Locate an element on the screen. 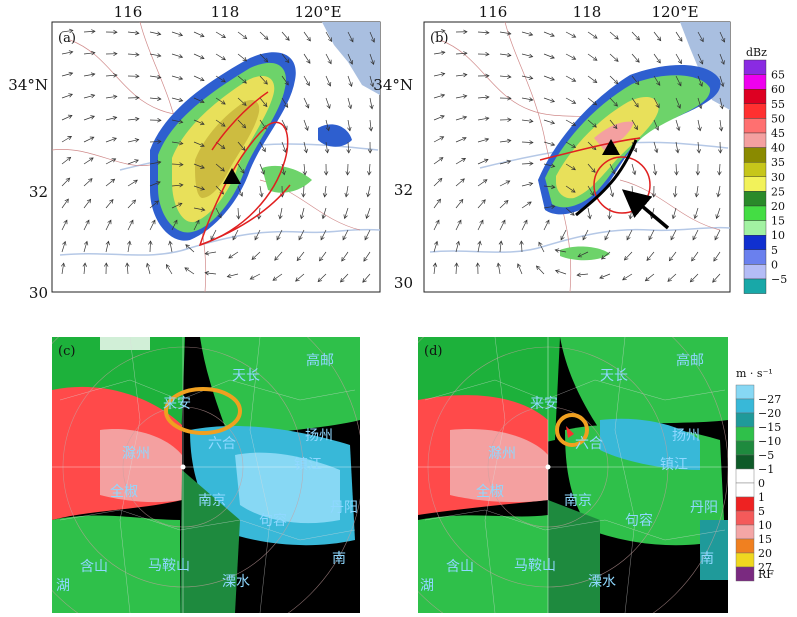 This screenshot has width=797, height=617. city-label: 六合 is located at coordinates (222, 444).